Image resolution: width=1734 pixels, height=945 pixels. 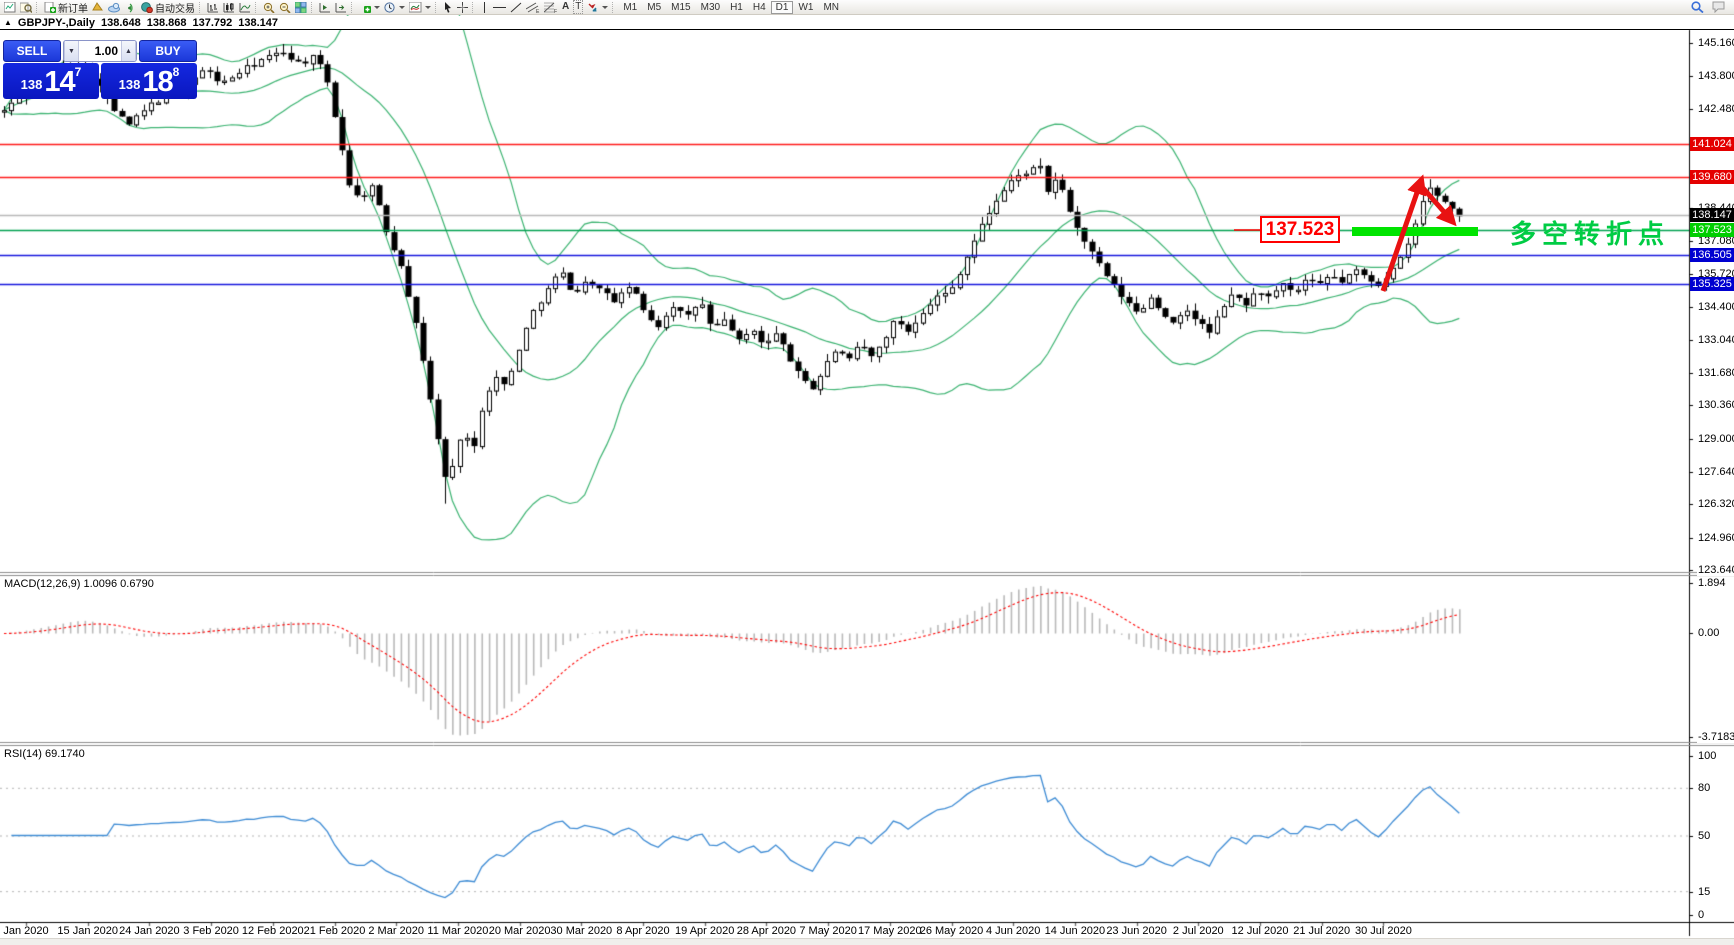 What do you see at coordinates (806, 7) in the screenshot?
I see `timeframe-W1: W1` at bounding box center [806, 7].